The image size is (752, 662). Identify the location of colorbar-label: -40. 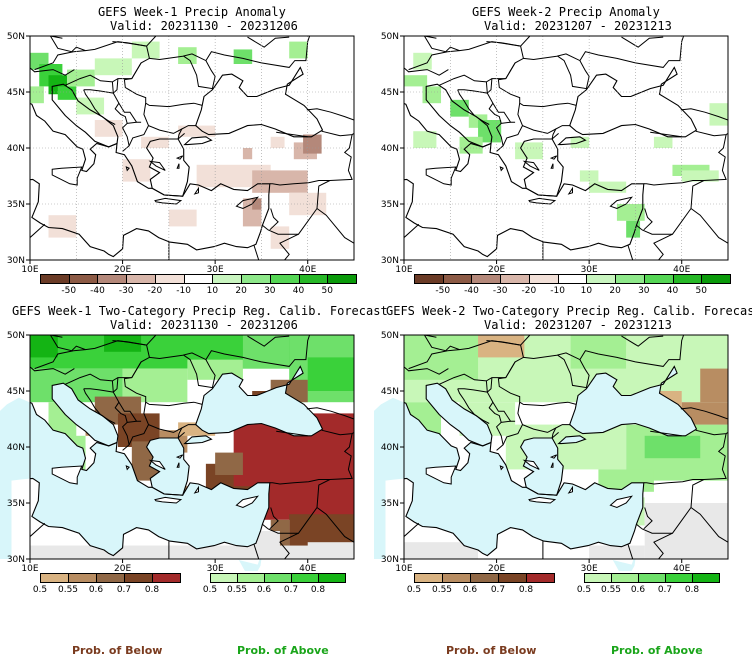
(97, 291).